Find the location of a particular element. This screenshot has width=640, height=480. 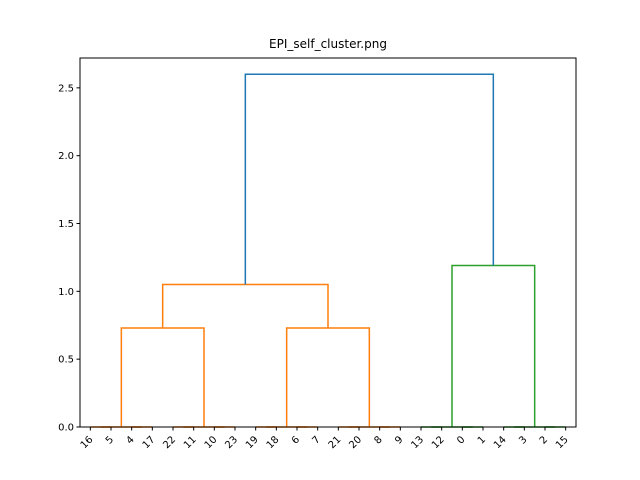

chart-title: EPI_self_cluster.png is located at coordinates (328, 44).